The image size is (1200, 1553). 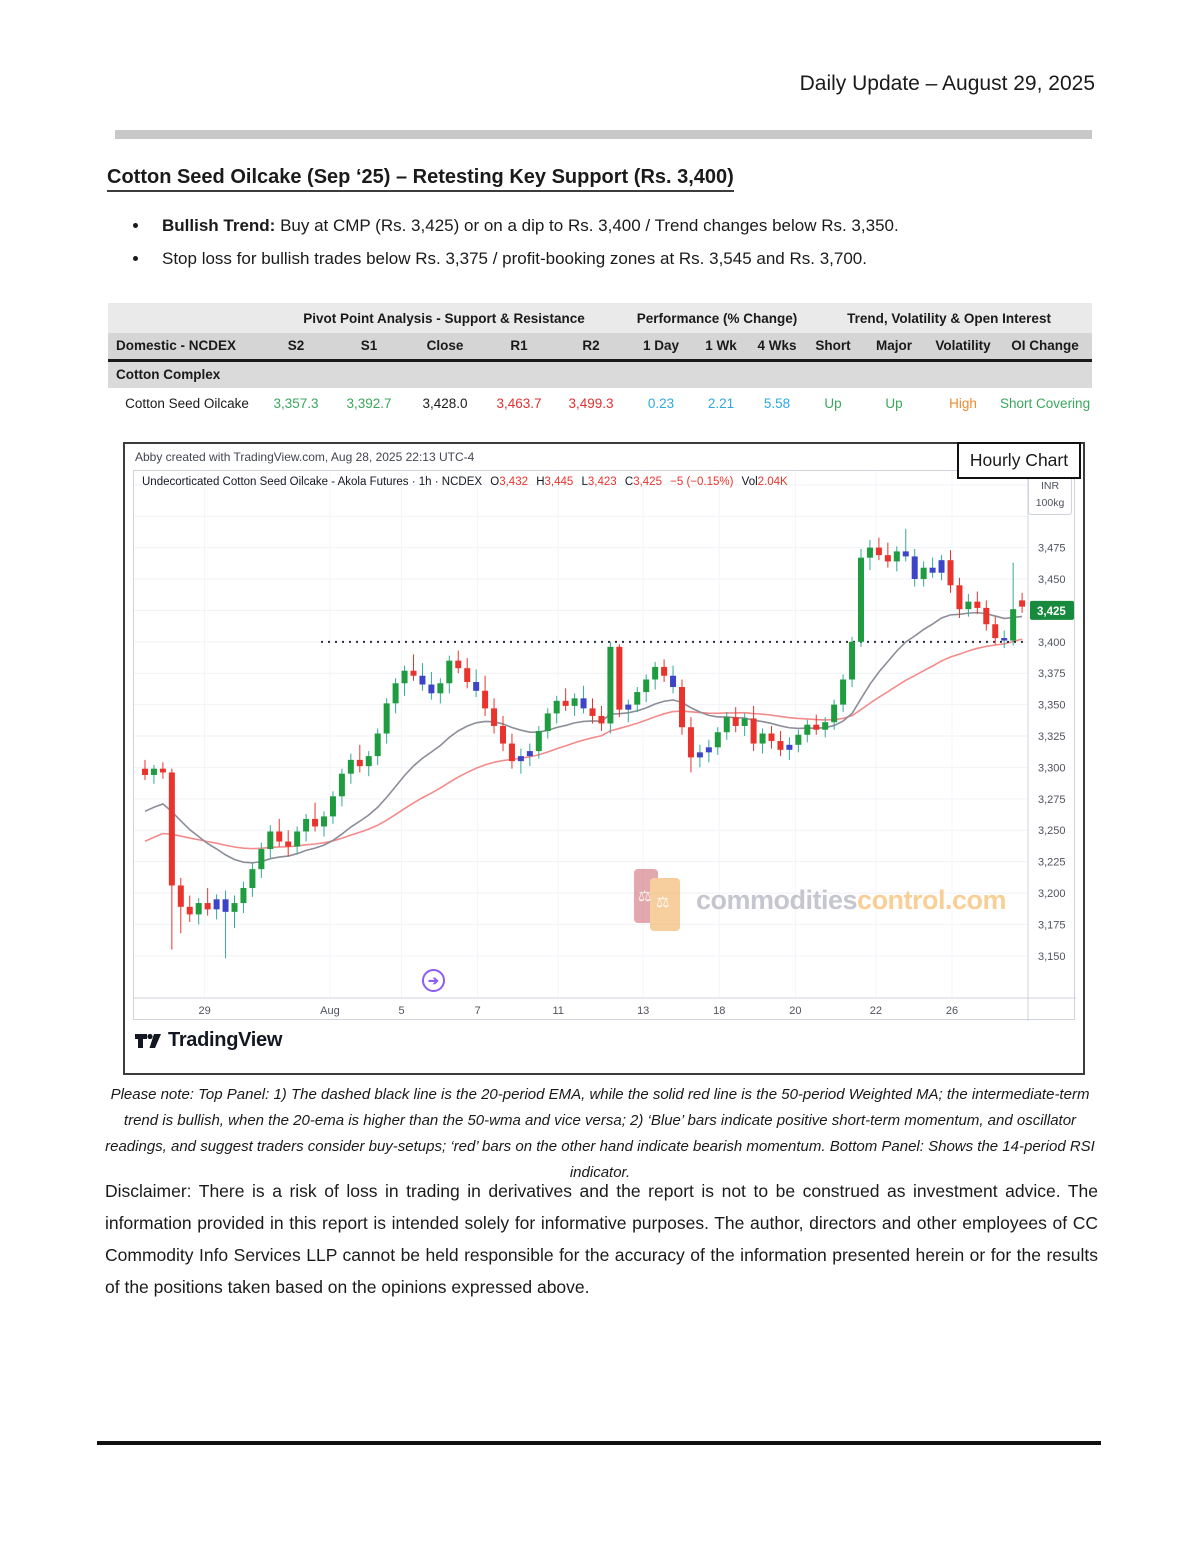 I want to click on cell-major-trend: Up, so click(x=894, y=403).